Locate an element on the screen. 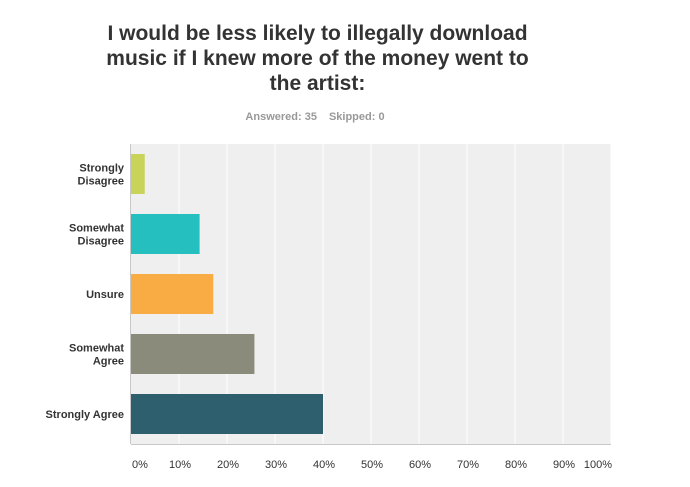 The height and width of the screenshot is (487, 690). answered-count: Answered: 35 is located at coordinates (281, 117).